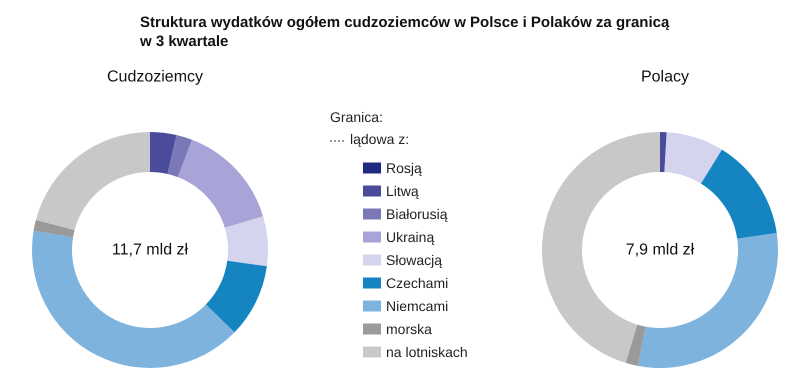  Describe the element at coordinates (155, 77) in the screenshot. I see `slice-label: Cudzoziemcy` at that location.